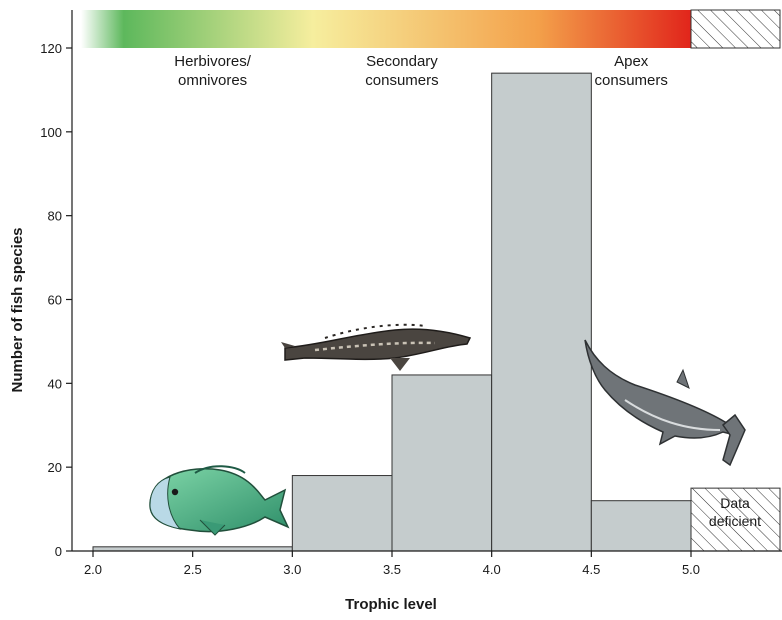 The height and width of the screenshot is (620, 782). Describe the element at coordinates (665, 403) in the screenshot. I see `hammerhead-shark-icon` at that location.